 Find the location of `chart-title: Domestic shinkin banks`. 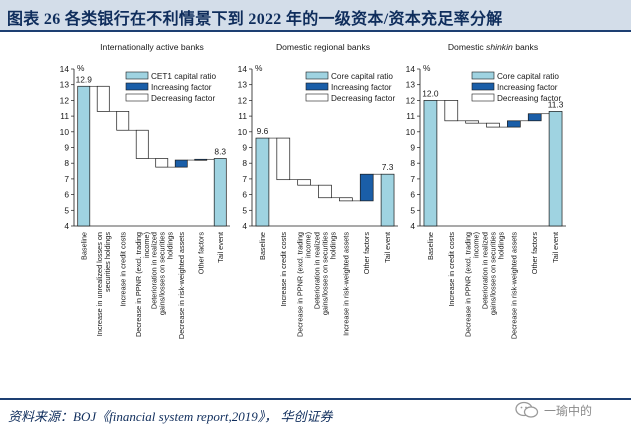

chart-title: Domestic shinkin banks is located at coordinates (493, 47).